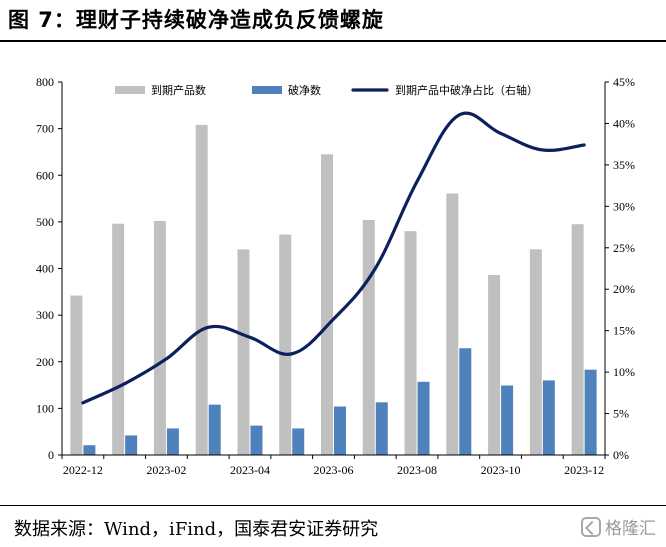 The width and height of the screenshot is (666, 547). What do you see at coordinates (196, 529) in the screenshot?
I see `source-note: 数据来源：Wind，iFind，国泰君安证券研究` at bounding box center [196, 529].